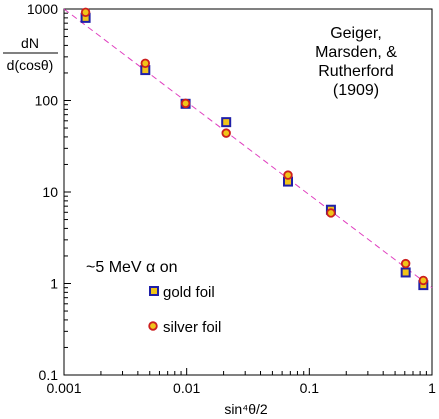 The width and height of the screenshot is (439, 419). What do you see at coordinates (189, 292) in the screenshot?
I see `legend-gold-foil-label: gold foil` at bounding box center [189, 292].